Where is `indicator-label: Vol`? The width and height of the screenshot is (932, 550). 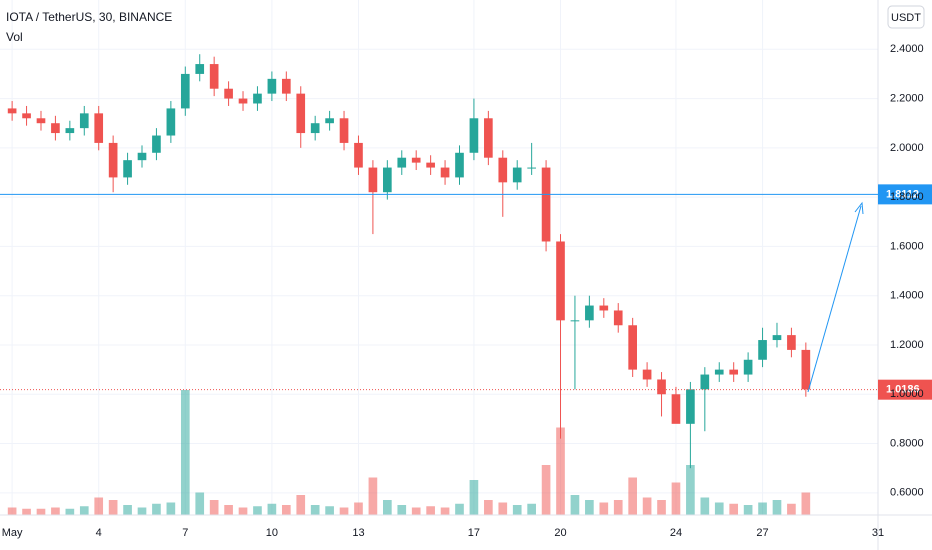 indicator-label: Vol is located at coordinates (14, 37).